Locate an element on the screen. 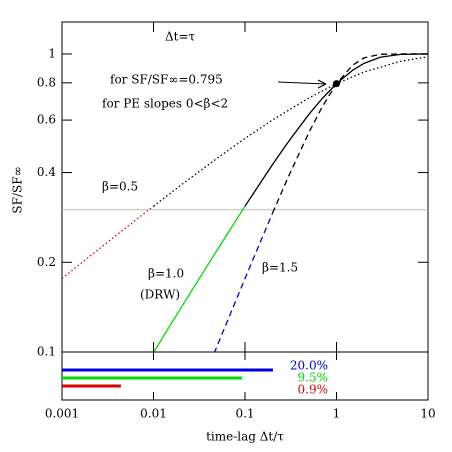 Image resolution: width=452 pixels, height=452 pixels. annotation: Δt=τ is located at coordinates (180, 37).